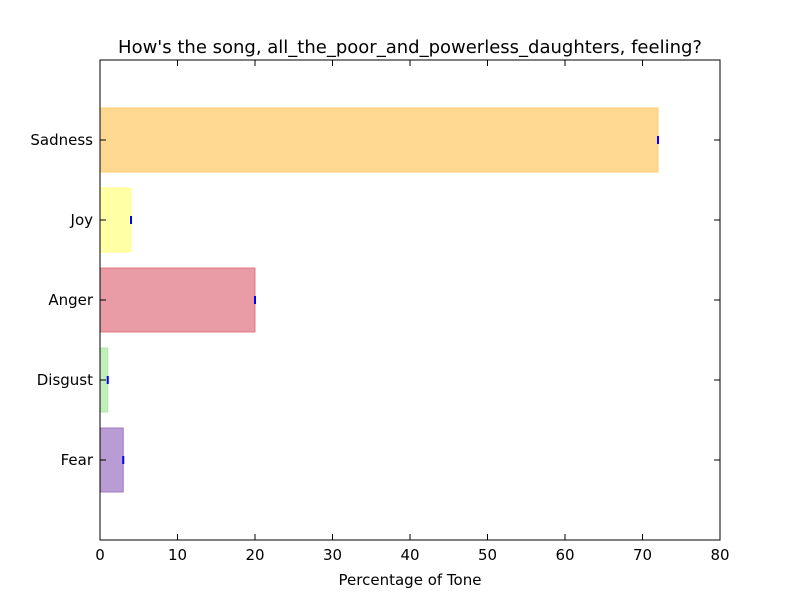 This screenshot has height=600, width=800. Describe the element at coordinates (719, 555) in the screenshot. I see `x-tick-label: 80` at that location.